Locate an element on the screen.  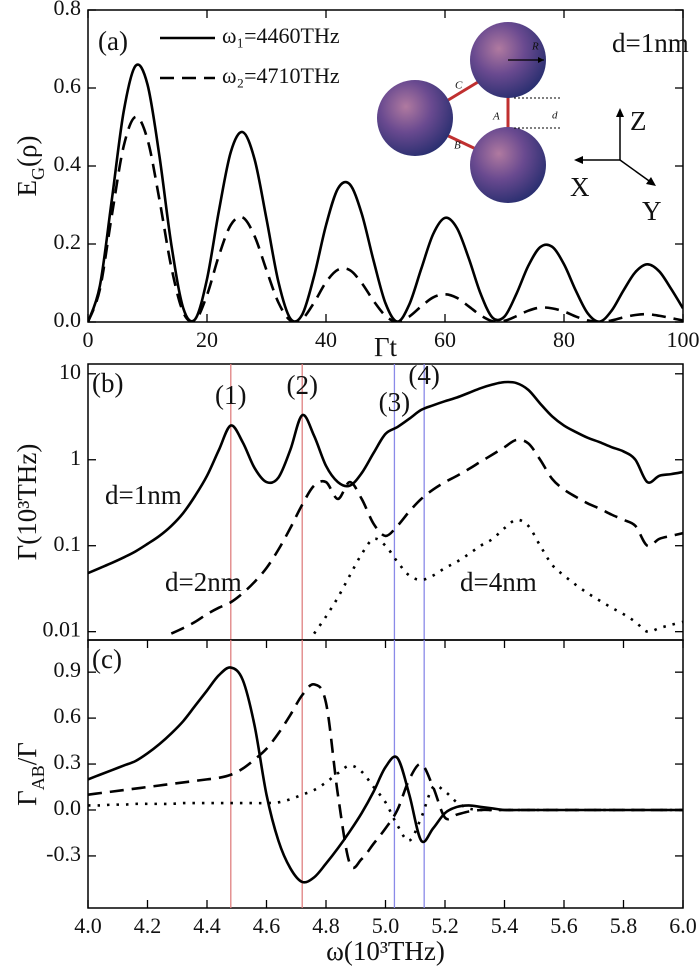
inset-diagram: R C A B d Z X Y d=1nm is located at coordinates (533, 124).